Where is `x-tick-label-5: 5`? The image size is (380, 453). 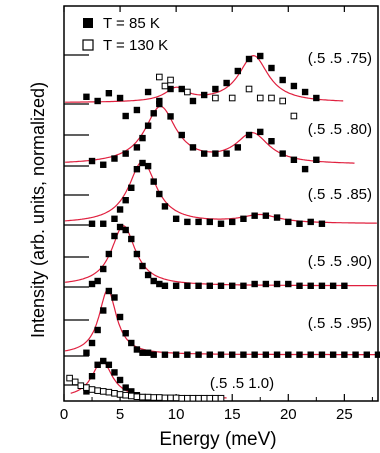 x-tick-label-5: 5 is located at coordinates (120, 414).